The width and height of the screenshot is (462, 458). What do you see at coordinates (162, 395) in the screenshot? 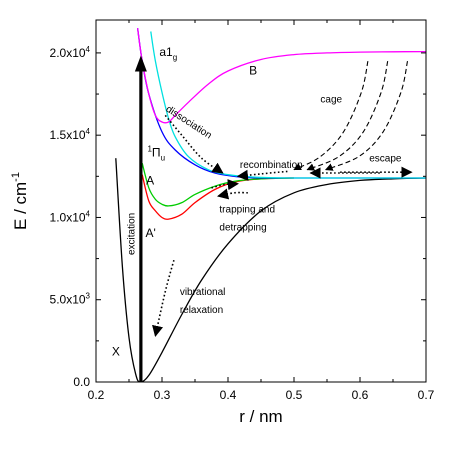
I see `x-tick-label-0-3: 0.3` at bounding box center [162, 395].